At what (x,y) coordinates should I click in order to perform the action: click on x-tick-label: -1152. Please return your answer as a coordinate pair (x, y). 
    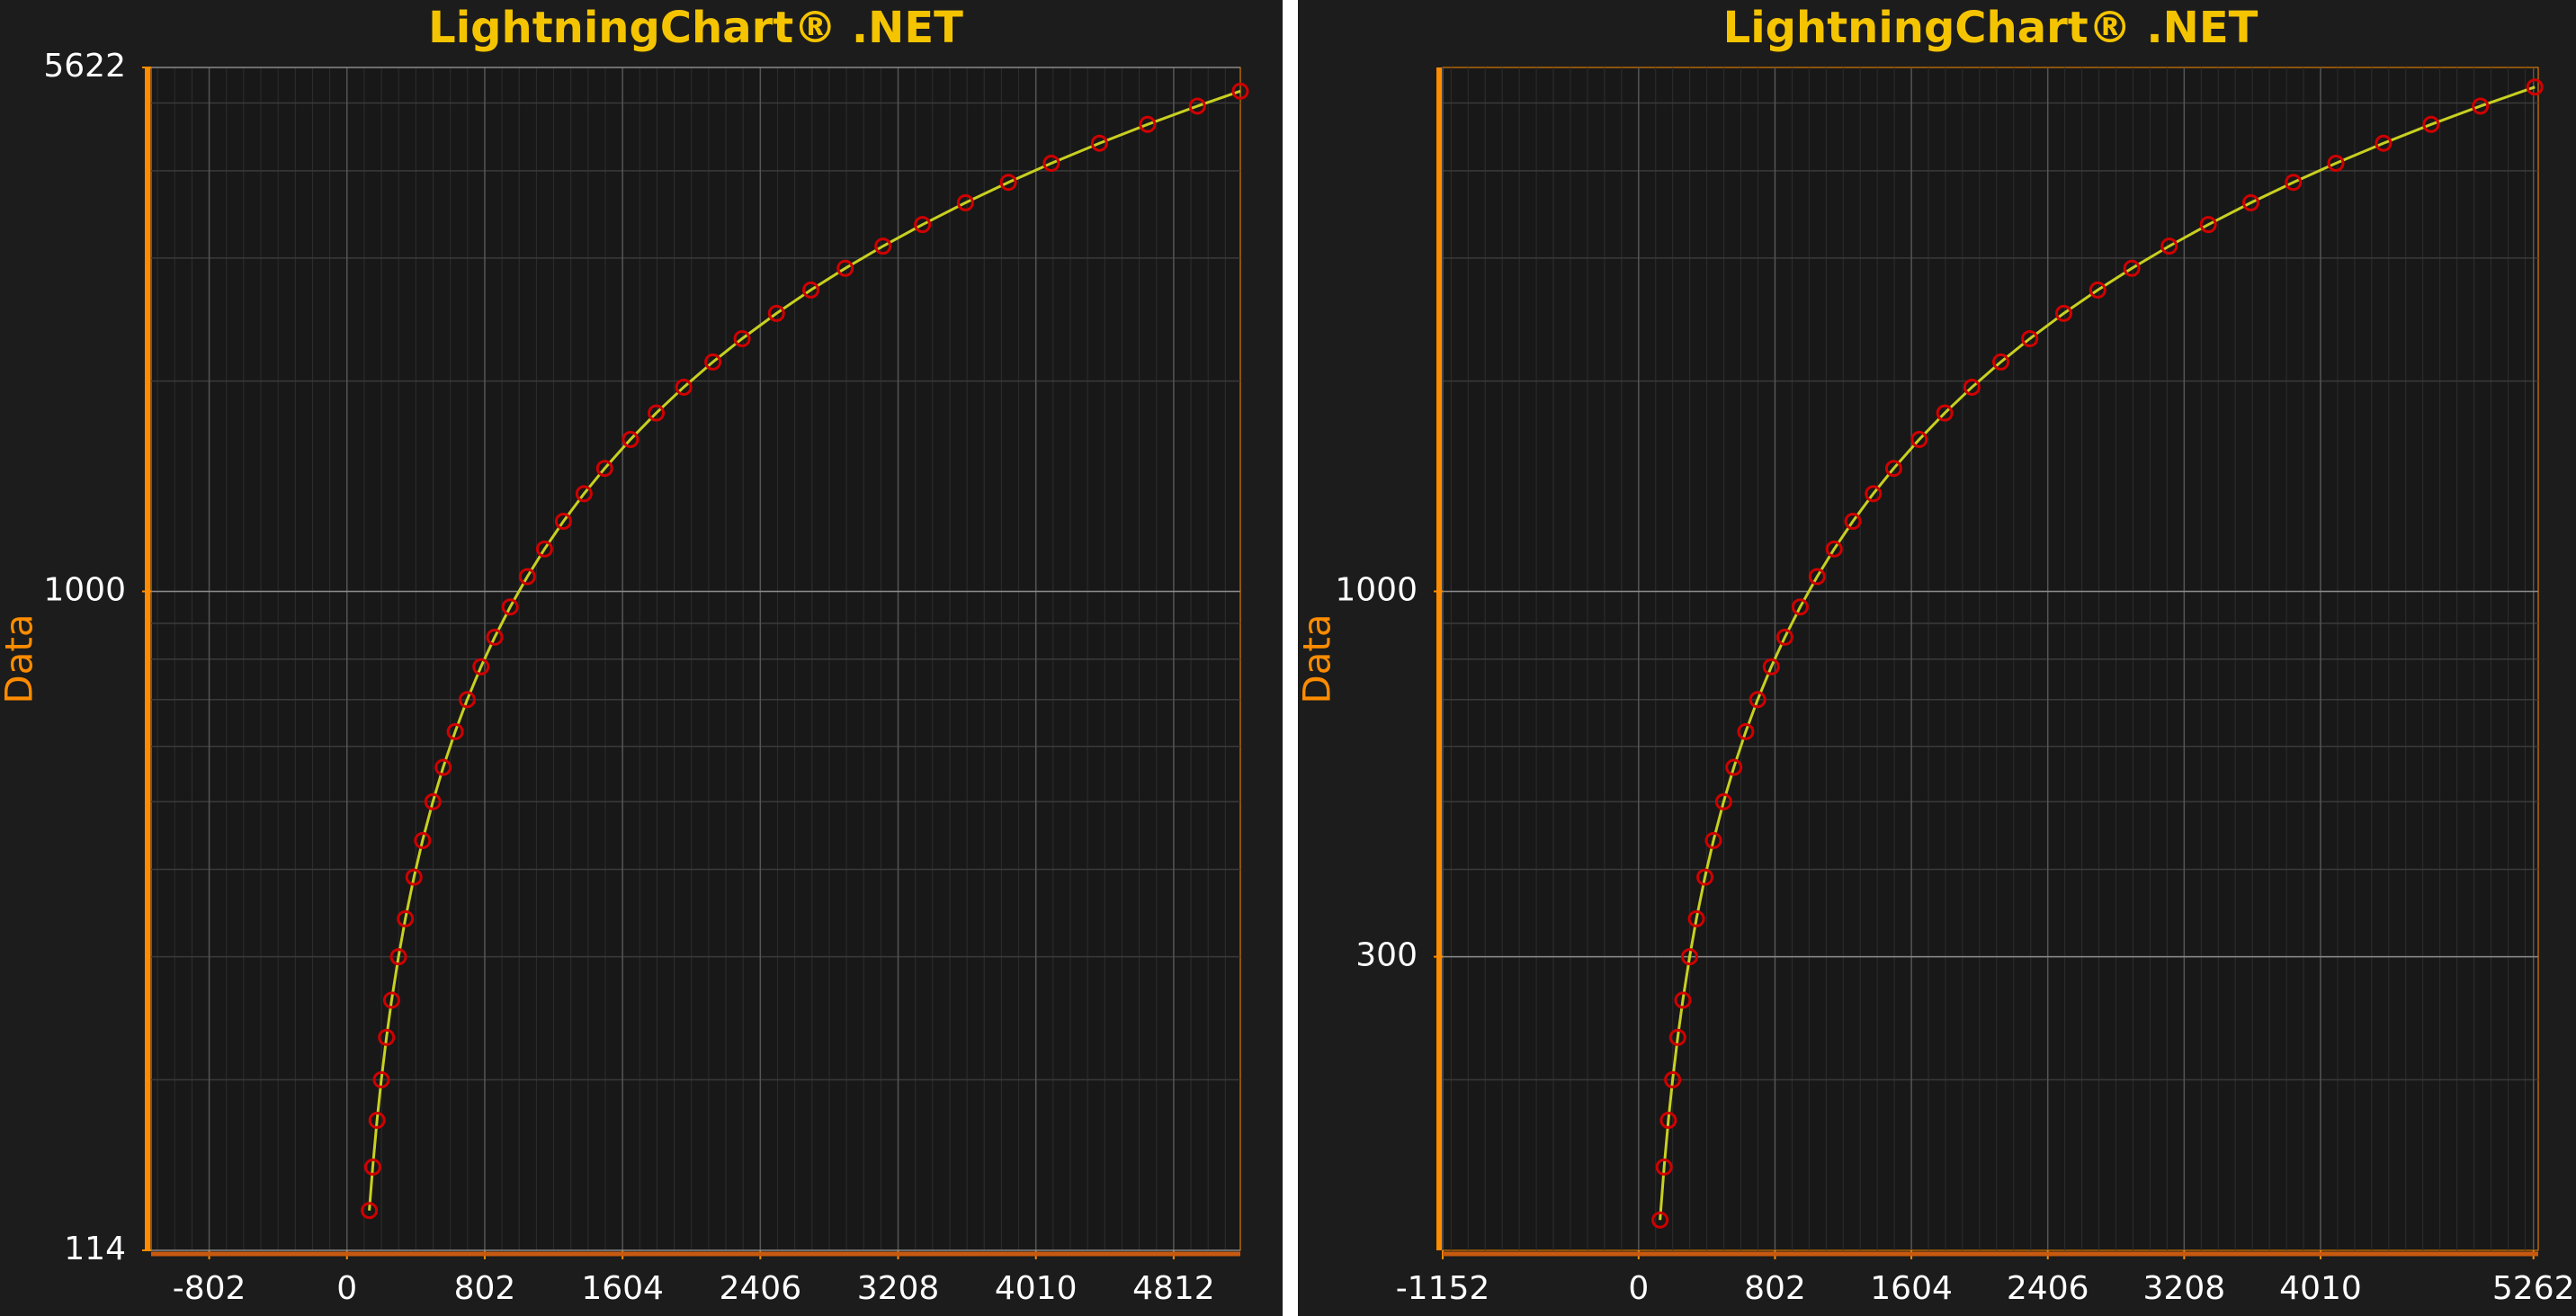
    Looking at the image, I should click on (1443, 1288).